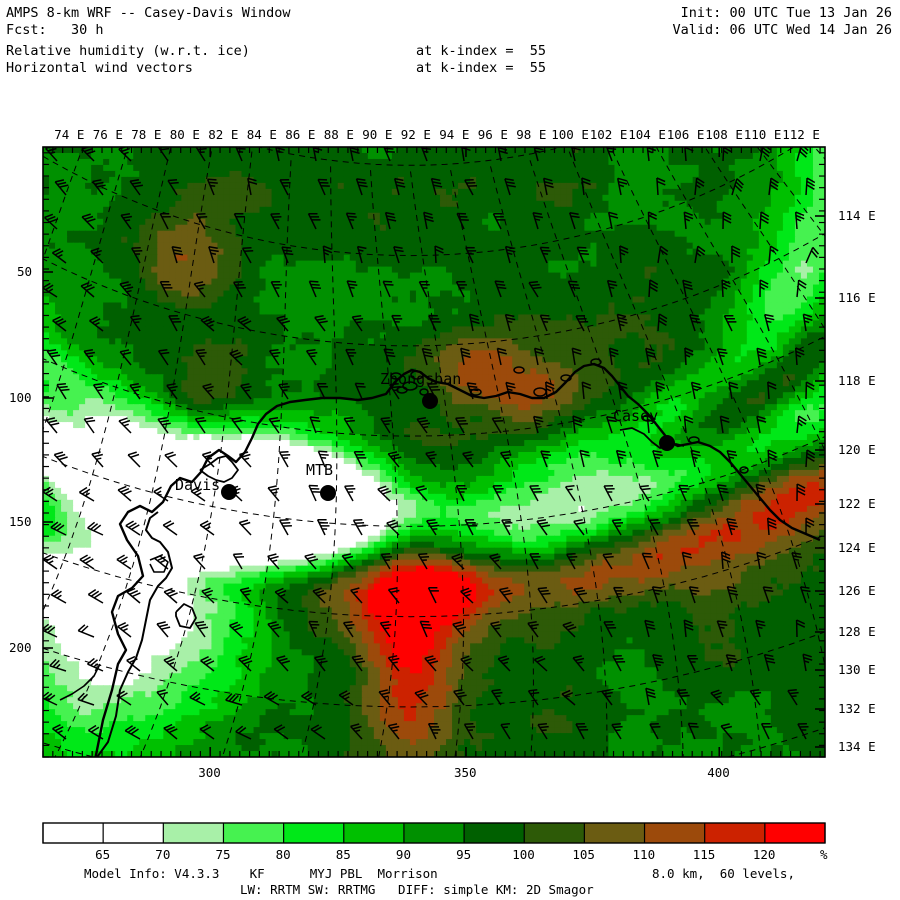 This screenshot has width=900, height=900. Describe the element at coordinates (425, 435) in the screenshot. I see `station-layer: Davis MTB Zhongshan Casey` at that location.